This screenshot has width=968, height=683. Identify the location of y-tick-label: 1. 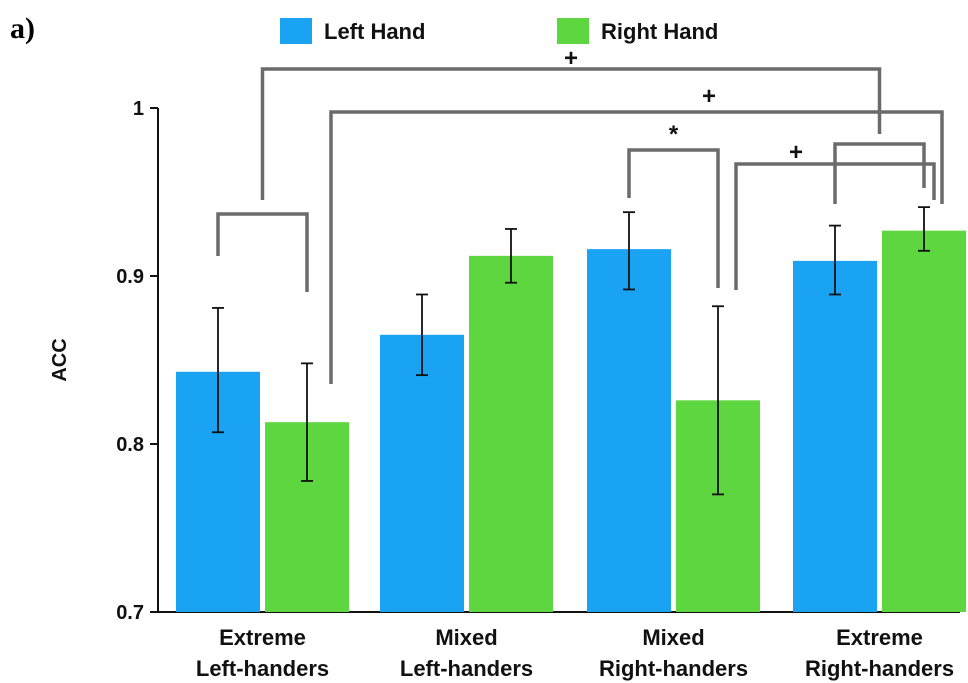
(138, 109).